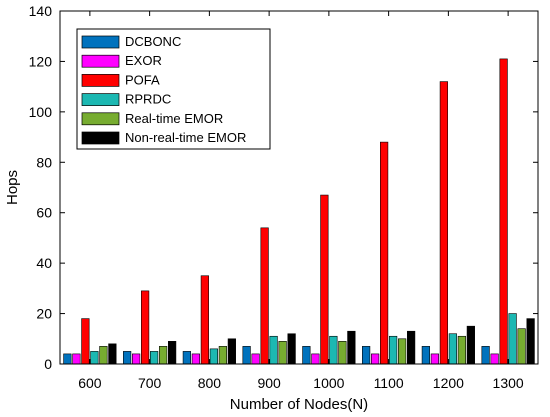 The width and height of the screenshot is (550, 417). I want to click on y-tick-label: 20, so click(44, 314).